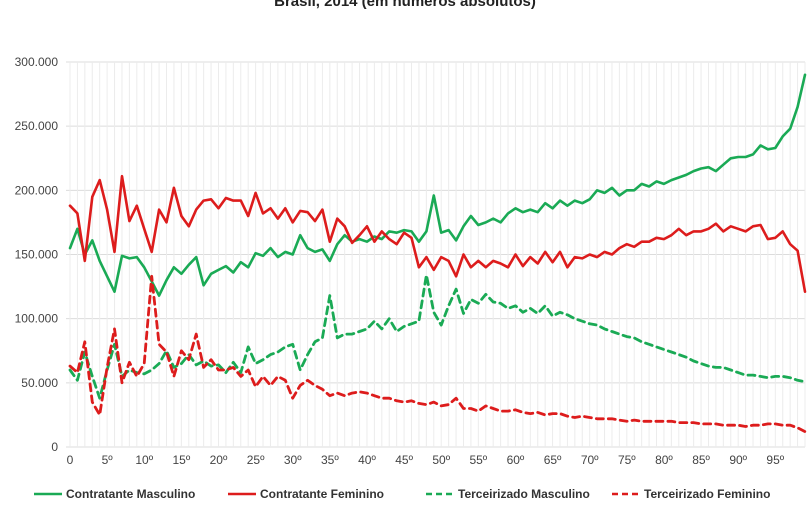 This screenshot has width=810, height=512. What do you see at coordinates (37, 319) in the screenshot?
I see `y-tick-label: 100.000` at bounding box center [37, 319].